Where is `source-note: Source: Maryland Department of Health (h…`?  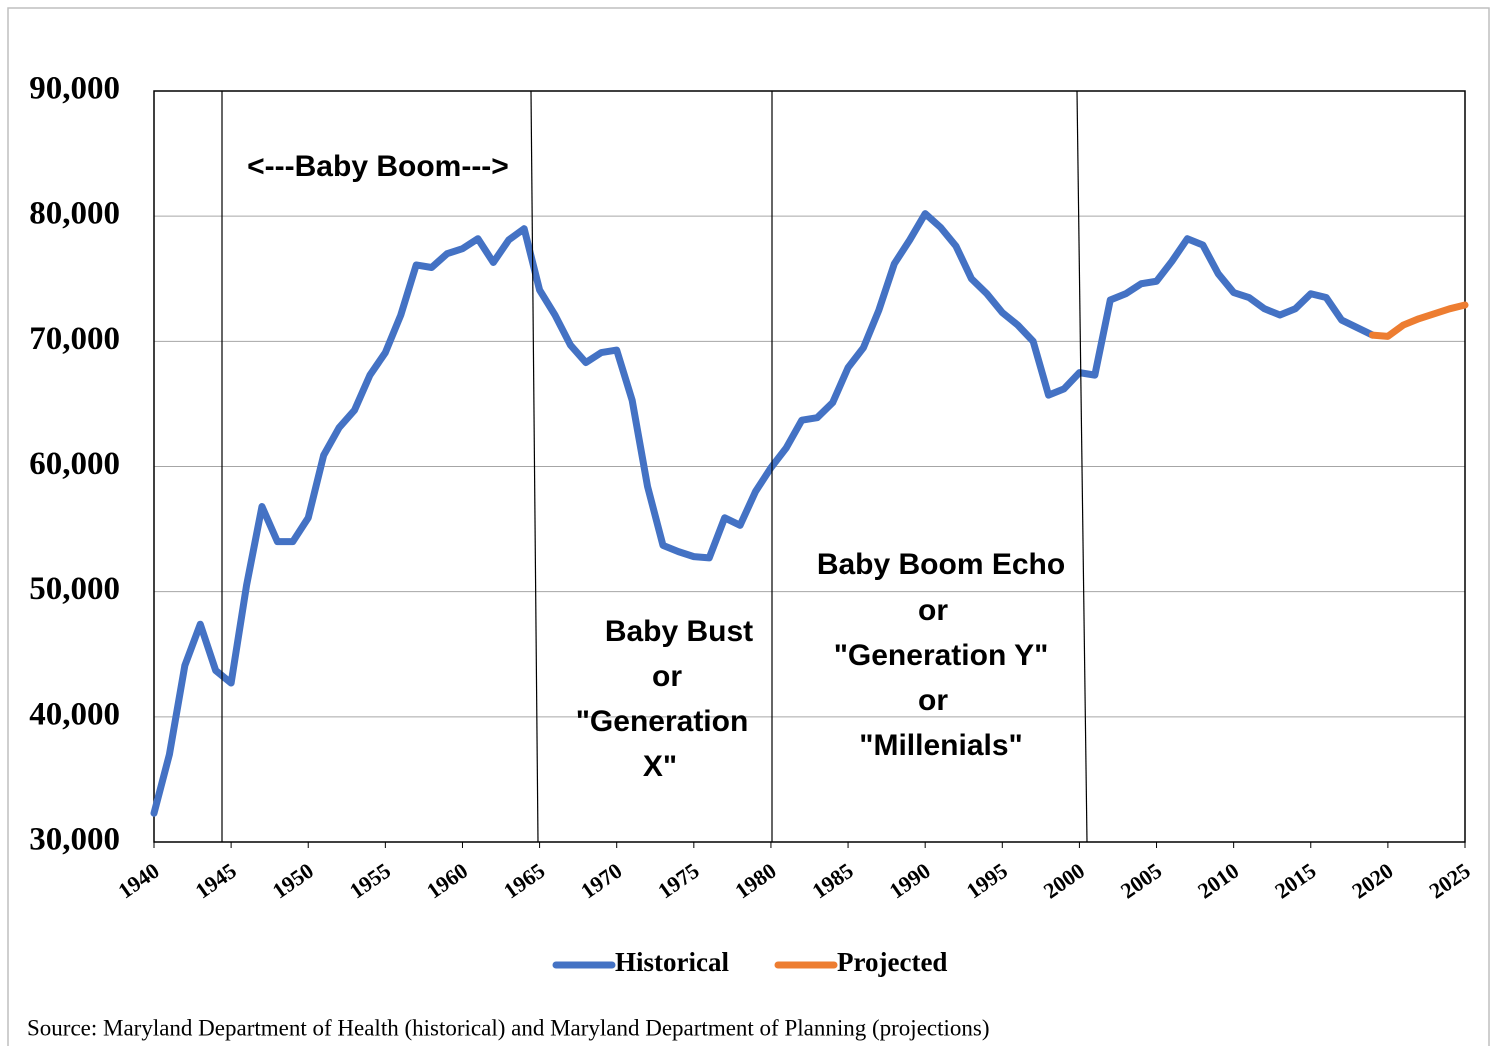
source-note: Source: Maryland Department of Health (h… is located at coordinates (508, 1027).